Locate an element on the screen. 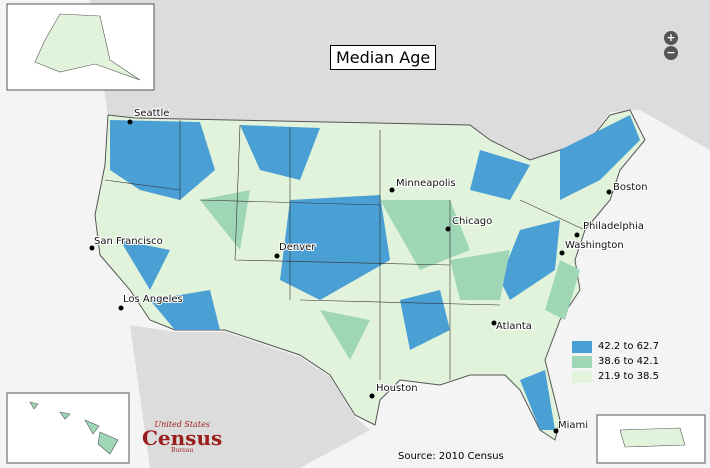 Image resolution: width=710 pixels, height=468 pixels. city-label: Minneapolis is located at coordinates (426, 183).